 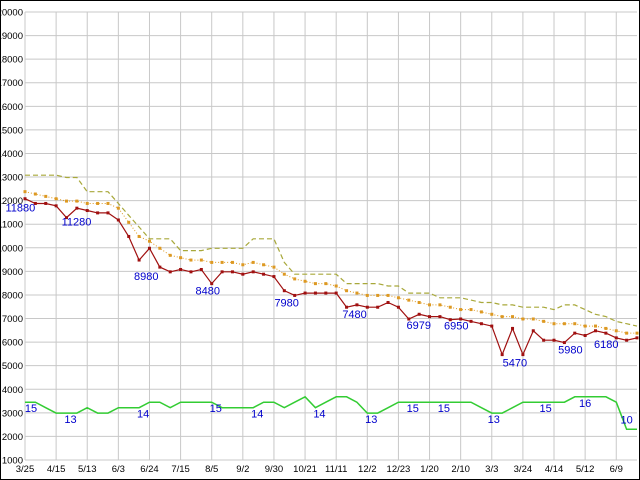 I want to click on svg-text: 19000, so click(x=12, y=36).